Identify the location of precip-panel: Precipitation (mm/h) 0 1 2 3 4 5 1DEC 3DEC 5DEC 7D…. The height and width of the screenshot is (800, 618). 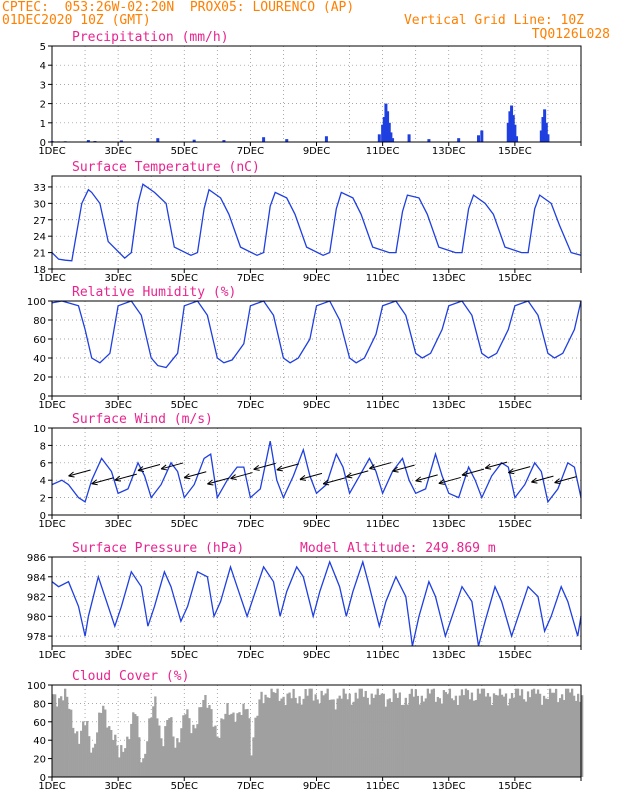
(310, 93).